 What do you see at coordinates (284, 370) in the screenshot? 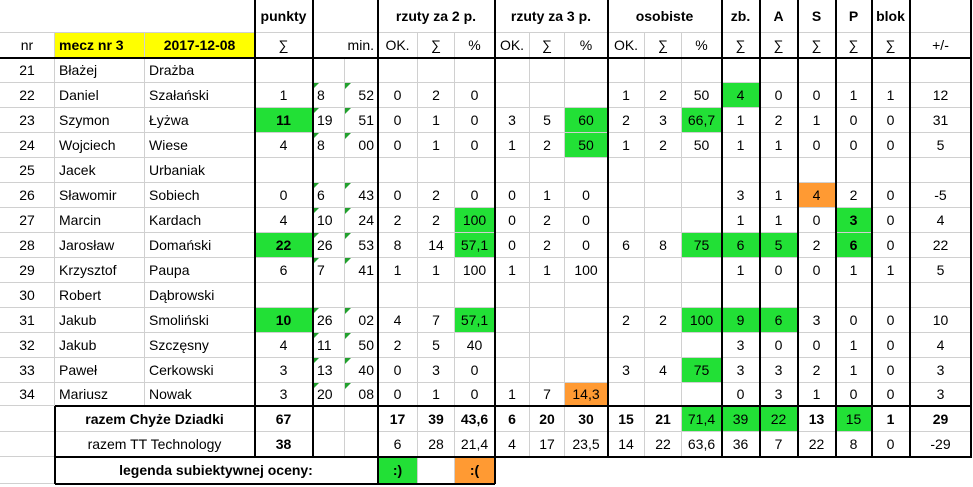
I see `cell-pts: 3` at bounding box center [284, 370].